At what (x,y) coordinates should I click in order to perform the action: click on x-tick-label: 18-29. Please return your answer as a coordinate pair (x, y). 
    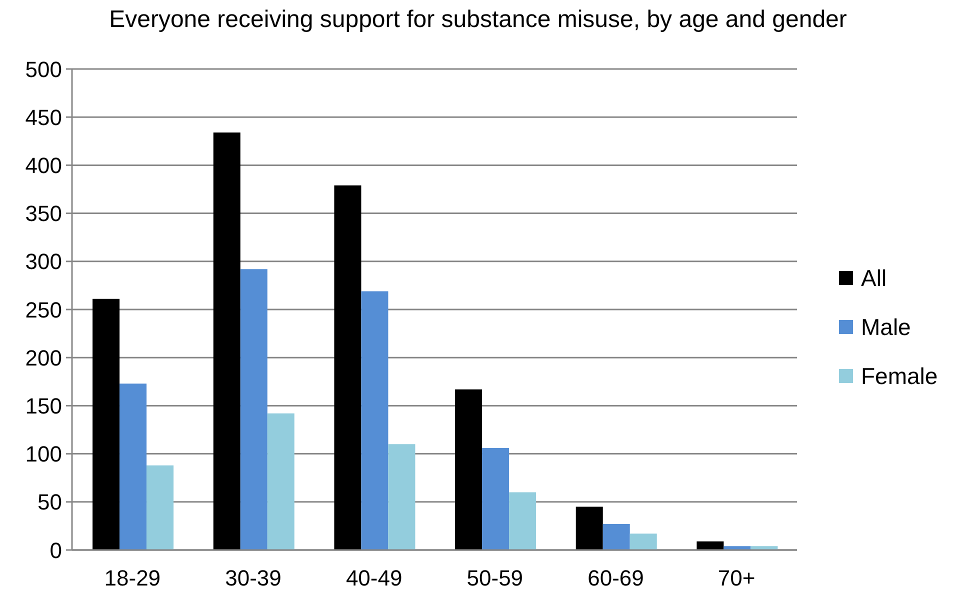
    Looking at the image, I should click on (132, 578).